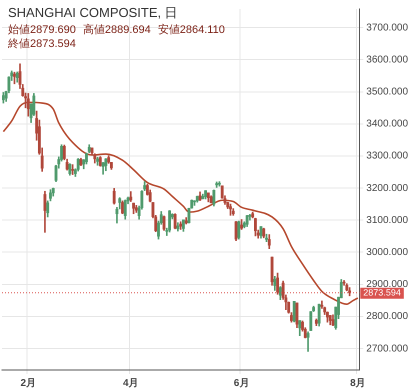 This screenshot has width=413, height=392. Describe the element at coordinates (116, 30) in the screenshot. I see `annotation: 高値2889.694` at that location.